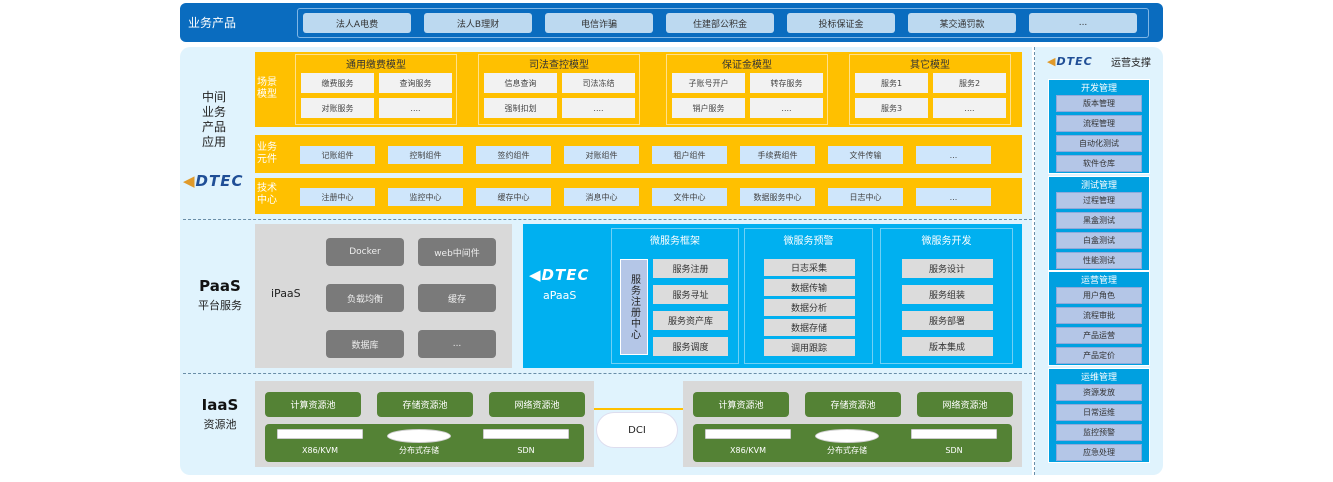  I want to click on apaas-frame: 微服务预警 日志采集 数据传输 数据分析 数据存储 调用跟踪, so click(808, 296).